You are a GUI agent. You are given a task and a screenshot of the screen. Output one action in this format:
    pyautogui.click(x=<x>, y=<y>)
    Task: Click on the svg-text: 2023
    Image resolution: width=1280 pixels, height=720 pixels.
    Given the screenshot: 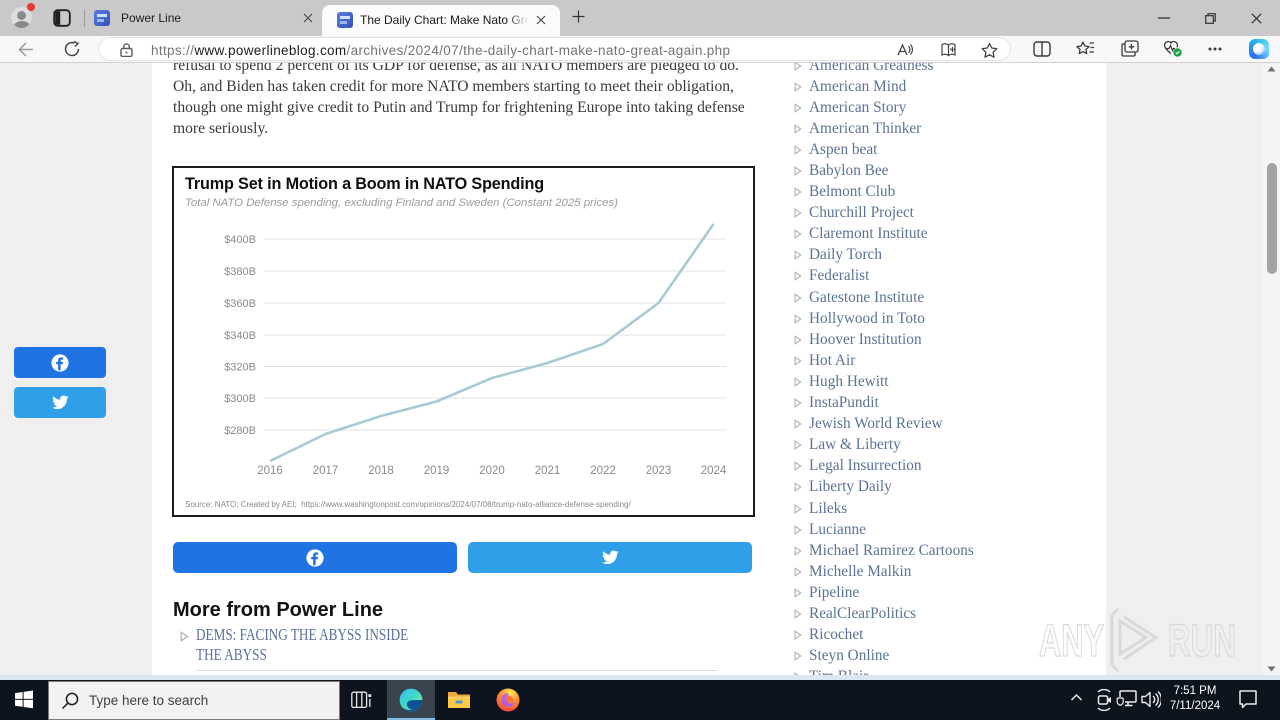 What is the action you would take?
    pyautogui.click(x=659, y=471)
    